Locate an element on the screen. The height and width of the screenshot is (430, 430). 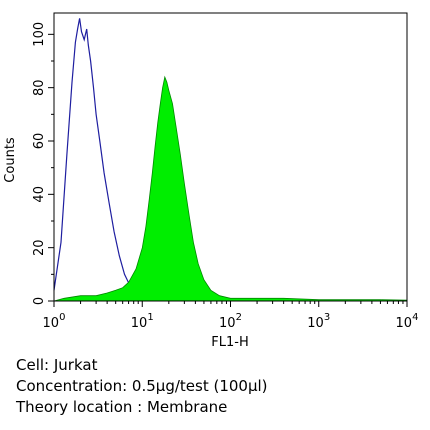
y-tick-label-4: 80 is located at coordinates (39, 87).